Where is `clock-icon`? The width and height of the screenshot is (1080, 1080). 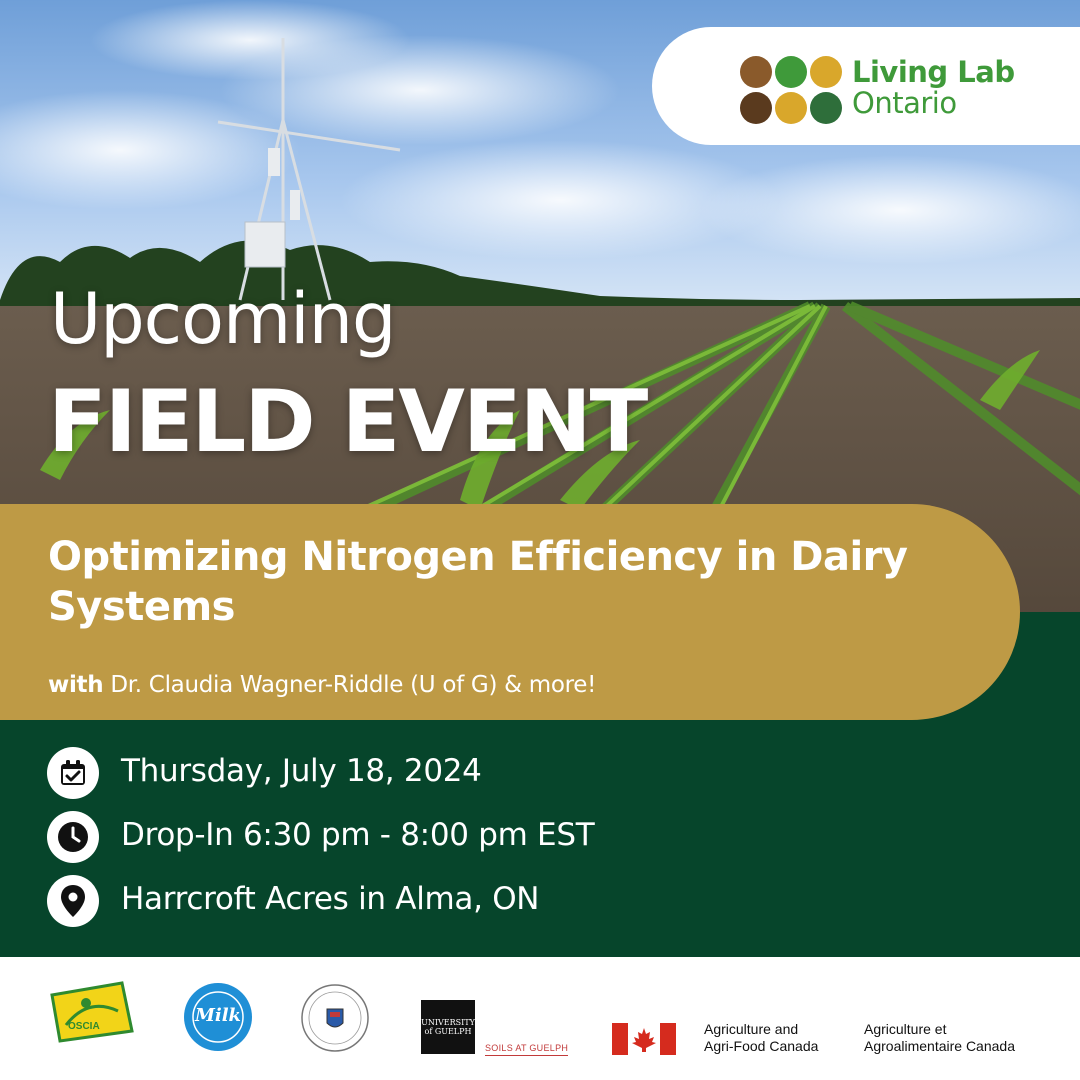
clock-icon is located at coordinates (73, 837).